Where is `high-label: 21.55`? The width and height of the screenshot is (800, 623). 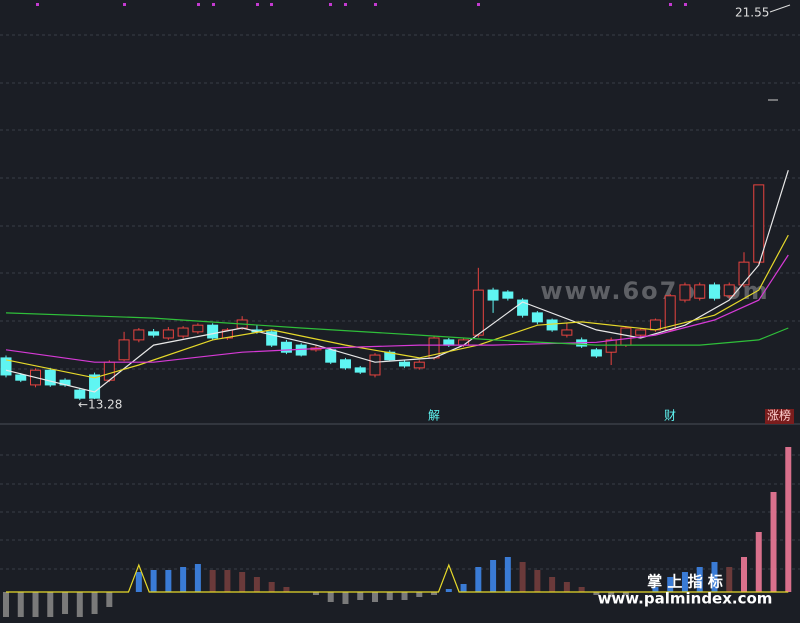
high-label: 21.55 is located at coordinates (752, 13).